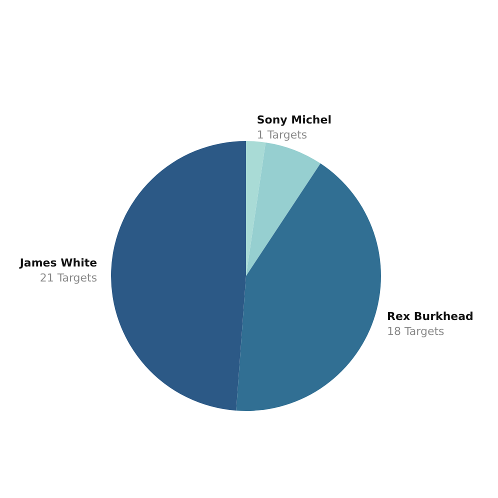 This screenshot has height=498, width=498. I want to click on data-label: 1 Targets, so click(282, 135).